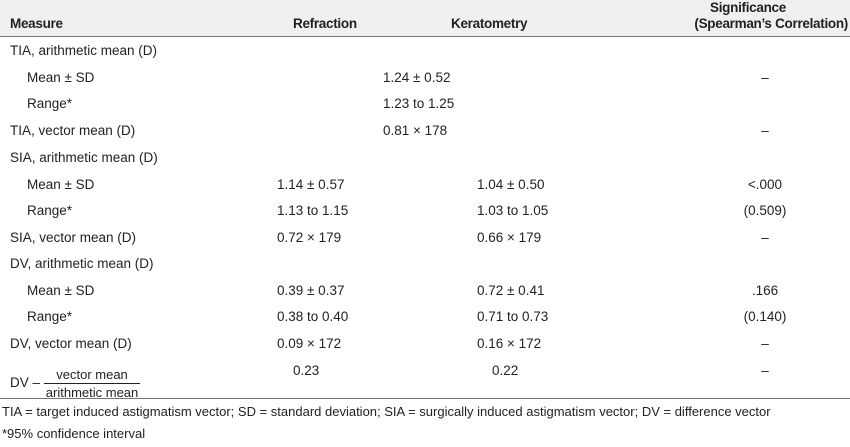 The height and width of the screenshot is (447, 850). Describe the element at coordinates (425, 266) in the screenshot. I see `table-row: DV, arithmetic mean (D)` at that location.